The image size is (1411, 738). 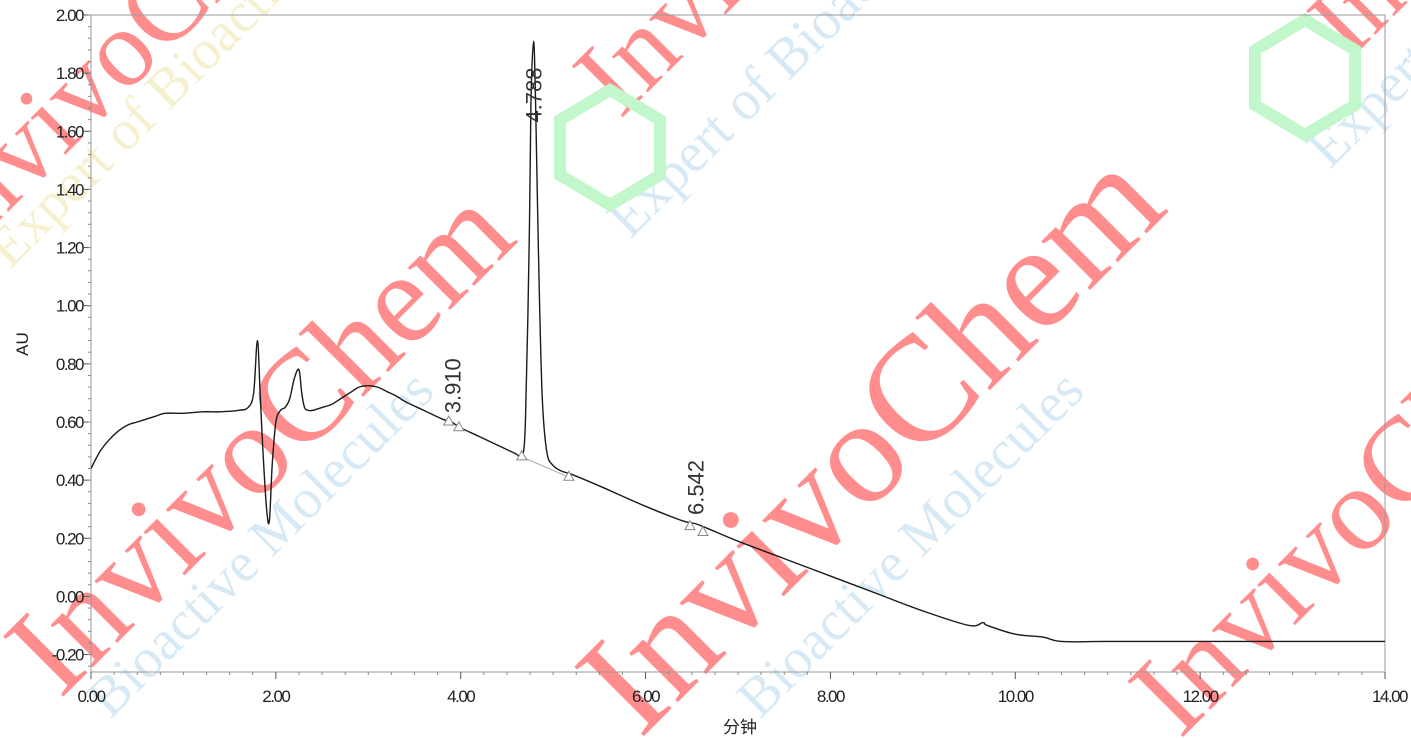 I want to click on peak-labels: 3.910 4.788 6.542, so click(x=574, y=291).